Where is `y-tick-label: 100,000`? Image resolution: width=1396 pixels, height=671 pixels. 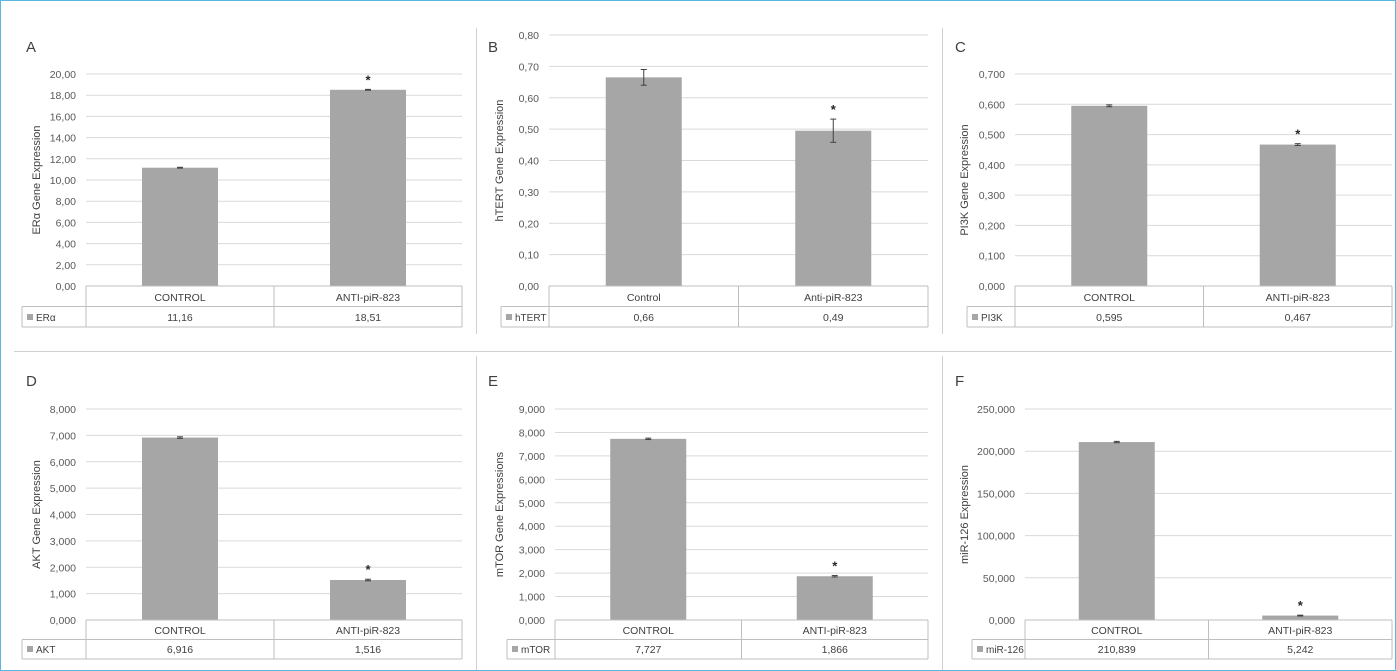
y-tick-label: 100,000 is located at coordinates (996, 537).